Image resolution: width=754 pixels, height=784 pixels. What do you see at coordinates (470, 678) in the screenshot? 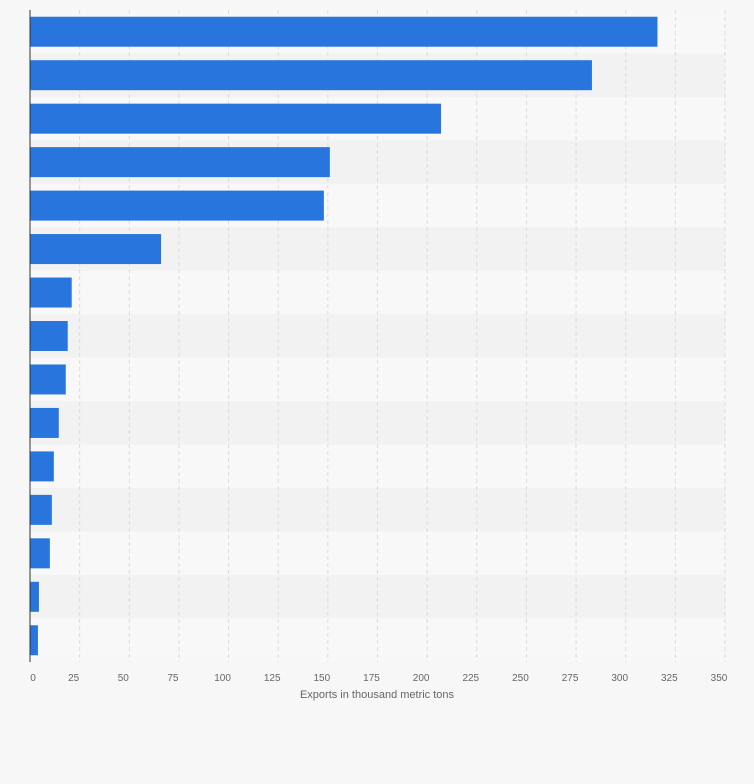
I see `x-tick-label: 225` at bounding box center [470, 678].